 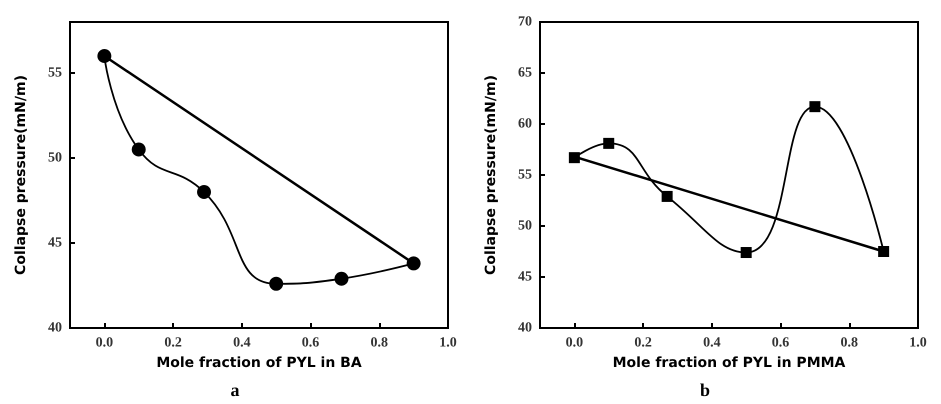 What do you see at coordinates (729, 363) in the screenshot?
I see `x-axis-title: Mole fraction of PYL in PMMA` at bounding box center [729, 363].